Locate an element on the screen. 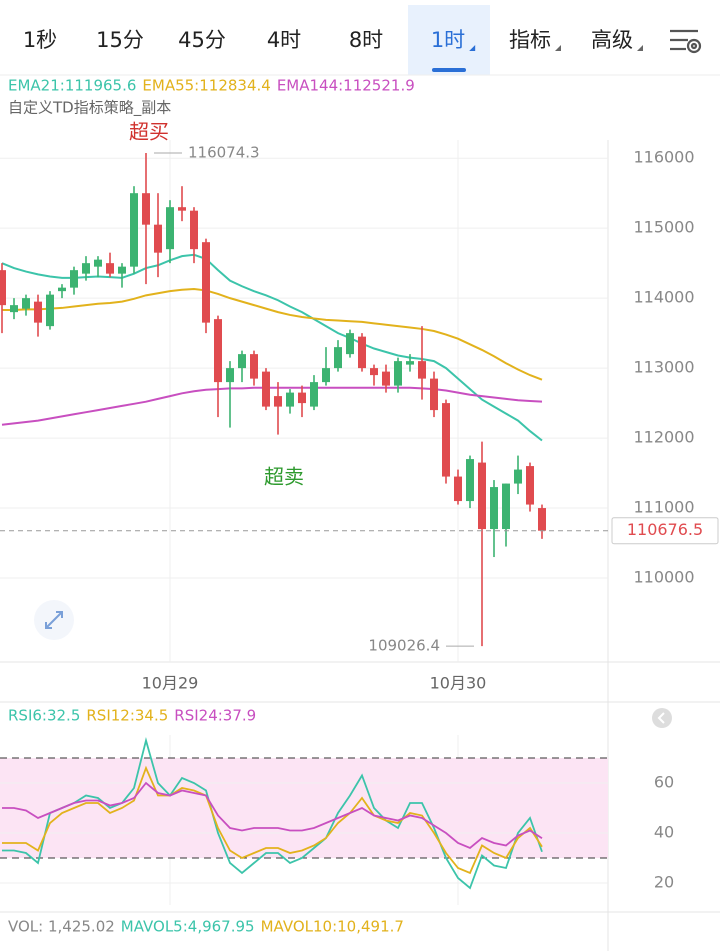 The width and height of the screenshot is (720, 951). y-tick-label: 110000 is located at coordinates (663, 577).